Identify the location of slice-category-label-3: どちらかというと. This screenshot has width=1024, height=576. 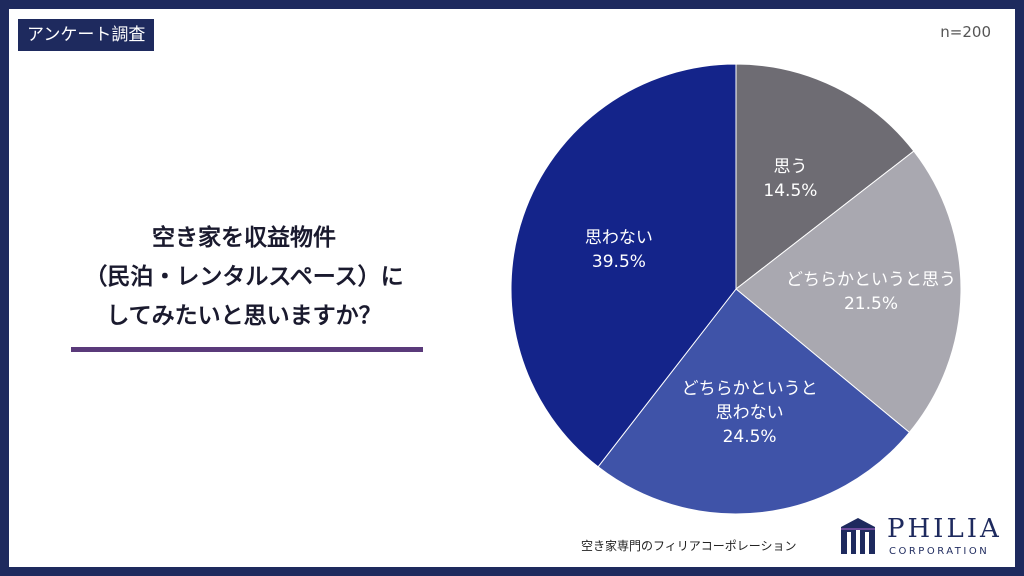
(750, 389).